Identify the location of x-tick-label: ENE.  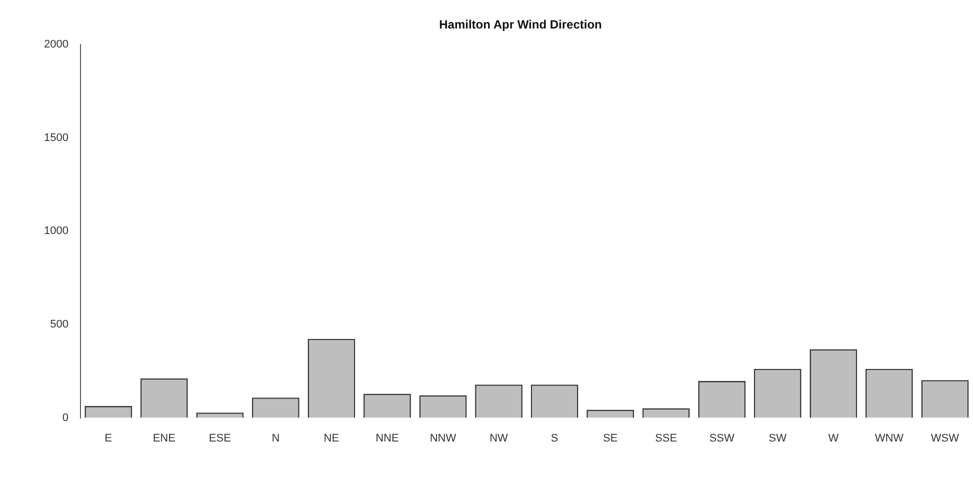
(164, 438).